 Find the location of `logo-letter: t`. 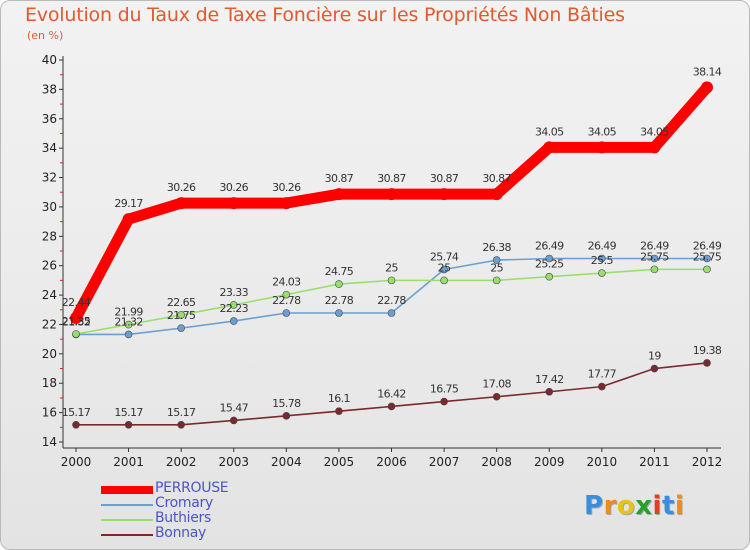

logo-letter: t is located at coordinates (668, 506).